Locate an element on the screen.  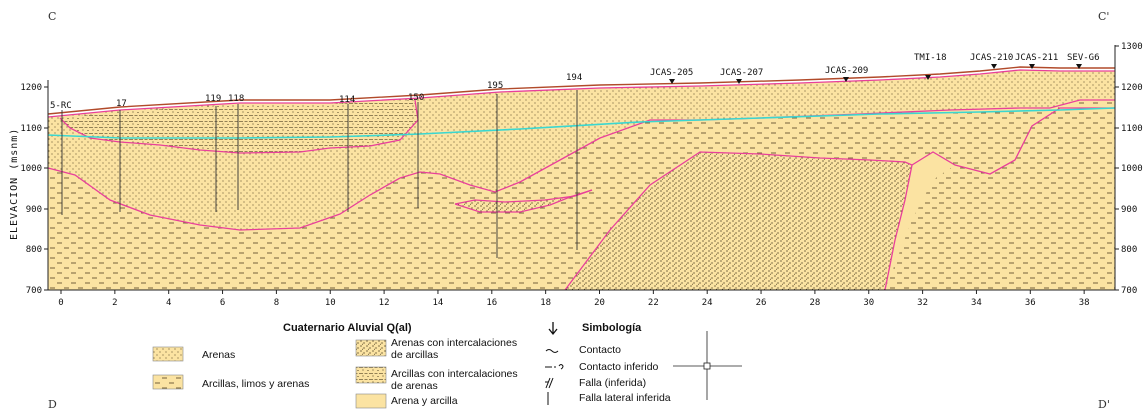
y-tick-left: 1200 is located at coordinates (31, 88).